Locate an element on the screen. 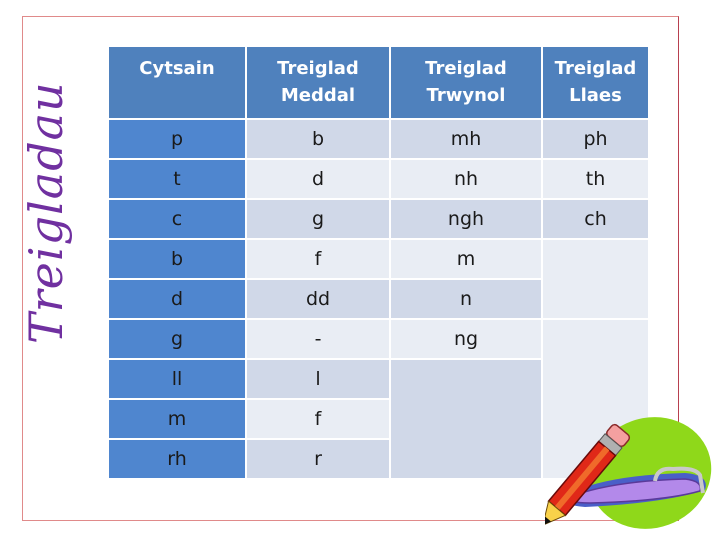 The width and height of the screenshot is (720, 540). table-row: rh r is located at coordinates (378, 459).